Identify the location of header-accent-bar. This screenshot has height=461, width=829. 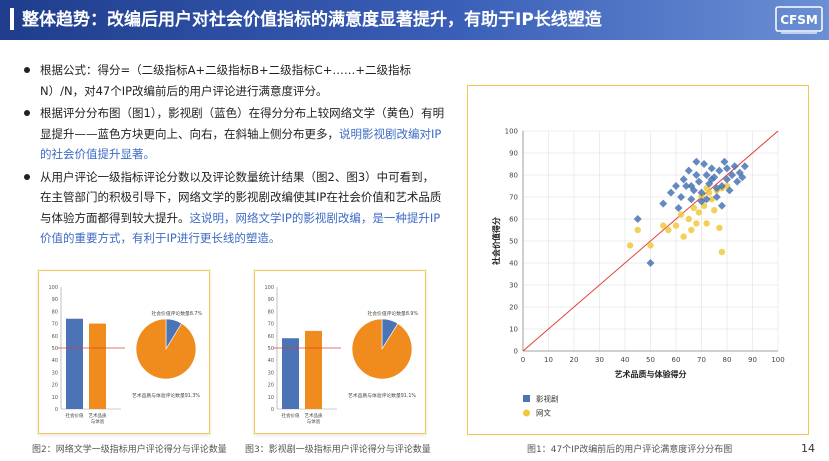
(12, 19).